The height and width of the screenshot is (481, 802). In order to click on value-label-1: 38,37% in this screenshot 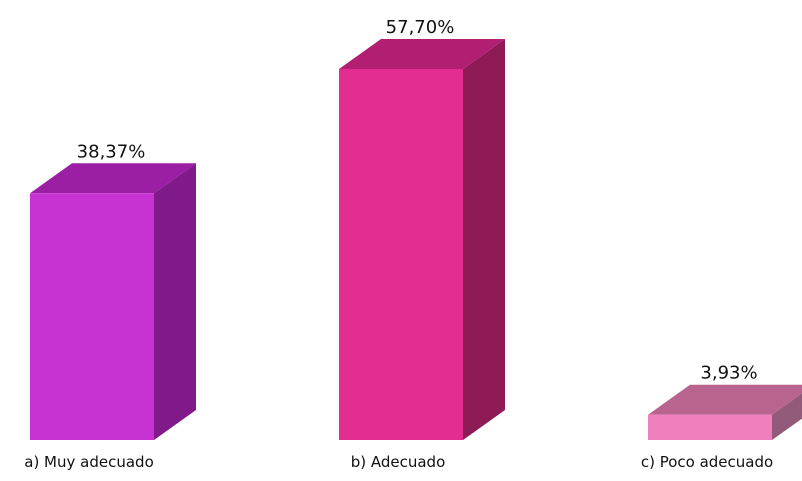, I will do `click(111, 151)`.